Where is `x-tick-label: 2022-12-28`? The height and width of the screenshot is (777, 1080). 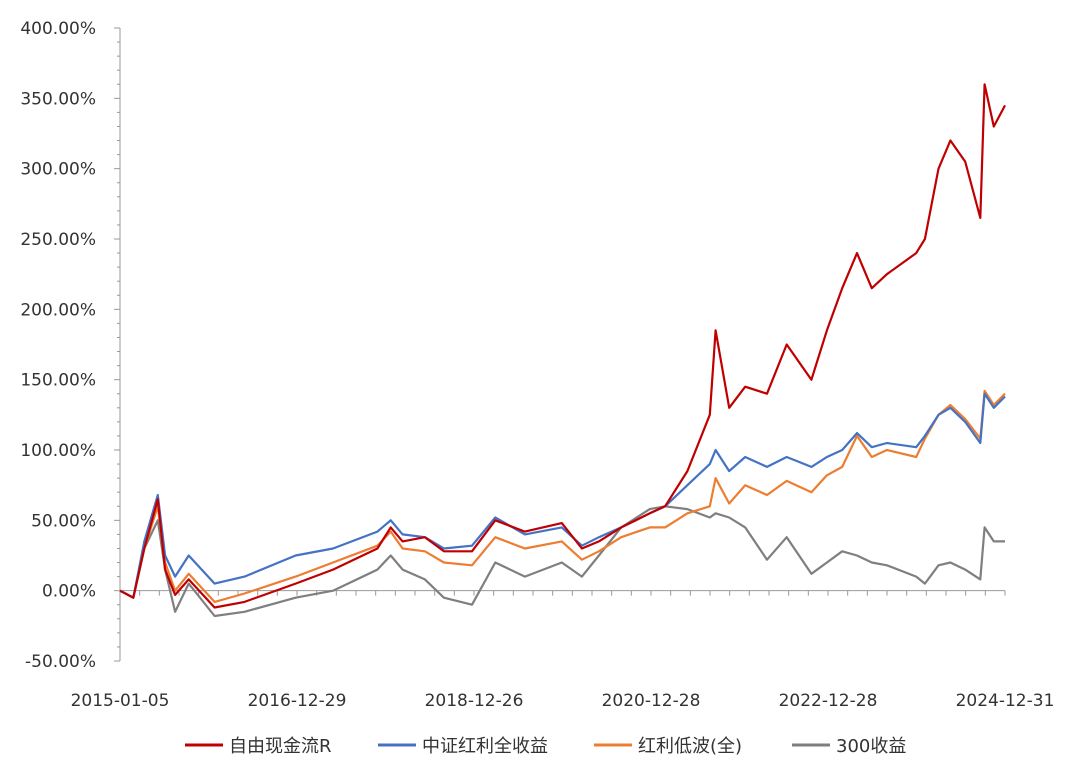
x-tick-label: 2022-12-28 is located at coordinates (828, 701).